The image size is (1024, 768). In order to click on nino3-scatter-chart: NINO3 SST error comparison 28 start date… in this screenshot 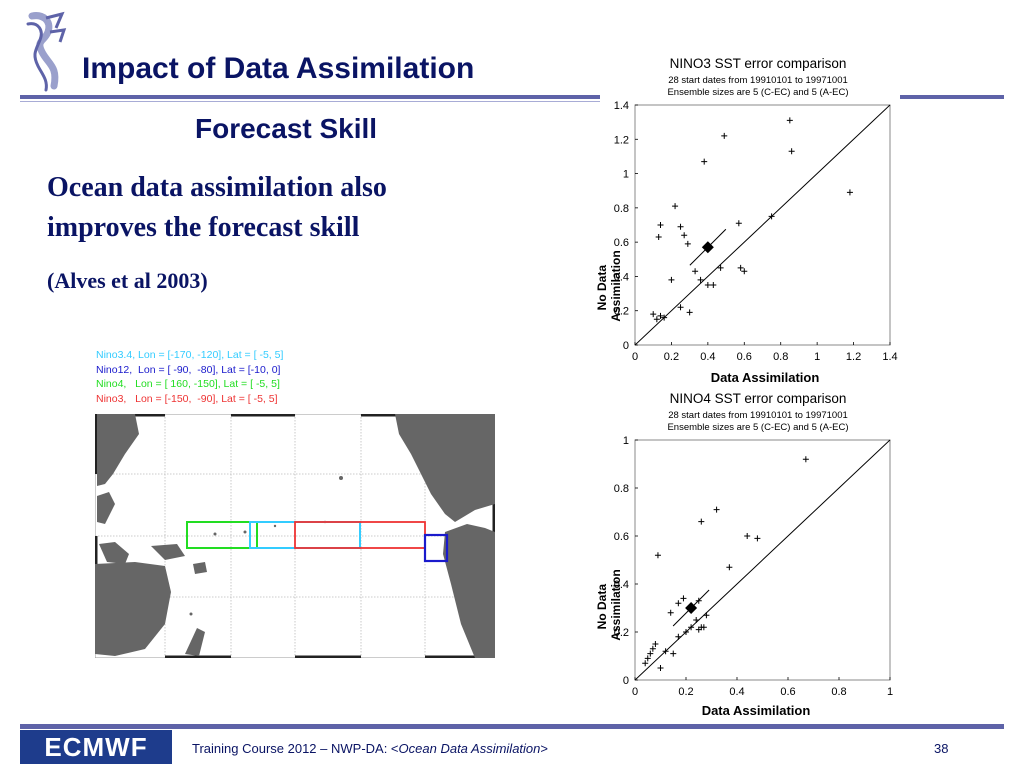, I will do `click(746, 220)`.